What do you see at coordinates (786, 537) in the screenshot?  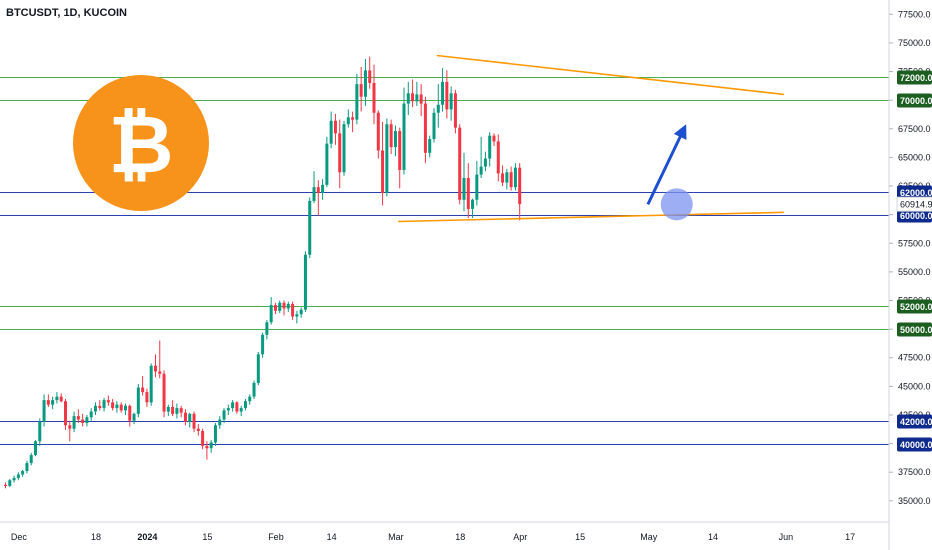 I see `x-tick-label: Jun` at bounding box center [786, 537].